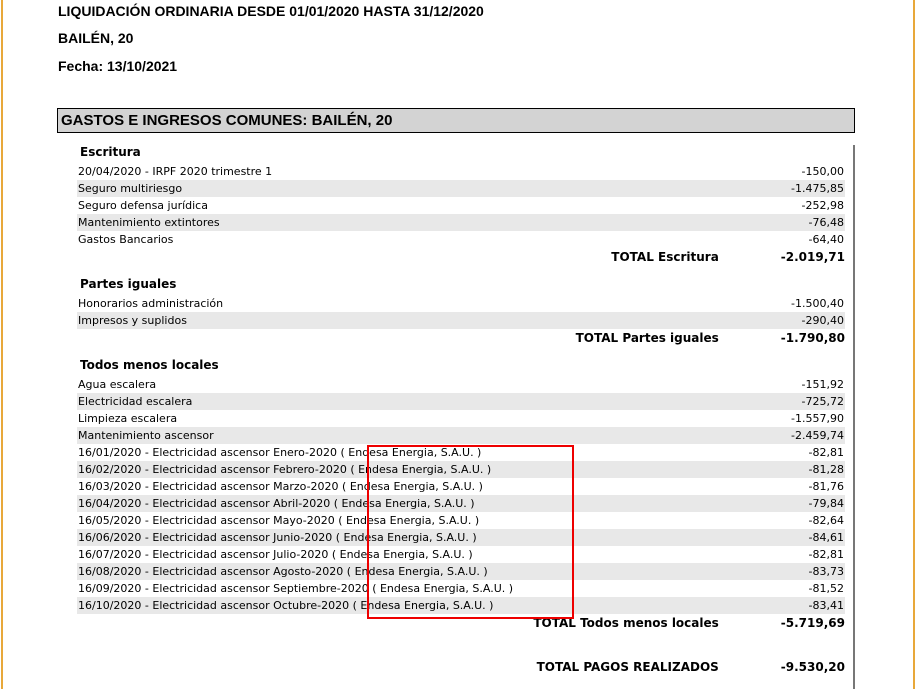 Image resolution: width=917 pixels, height=689 pixels. I want to click on row-amount: -151,92, so click(822, 384).